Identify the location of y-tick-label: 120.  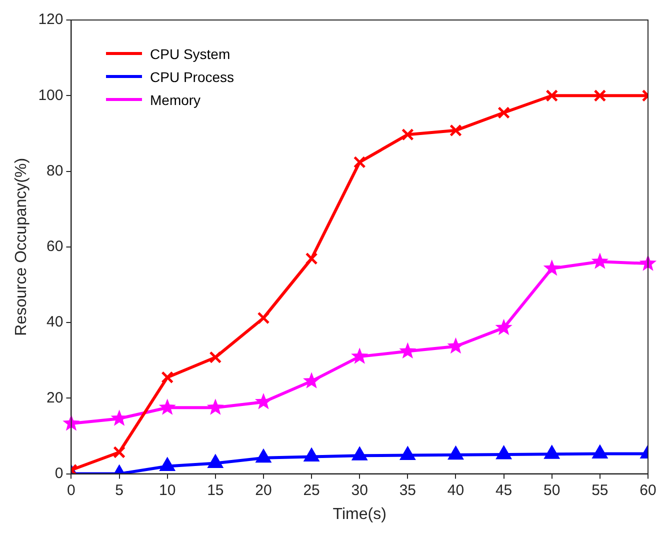
(51, 19).